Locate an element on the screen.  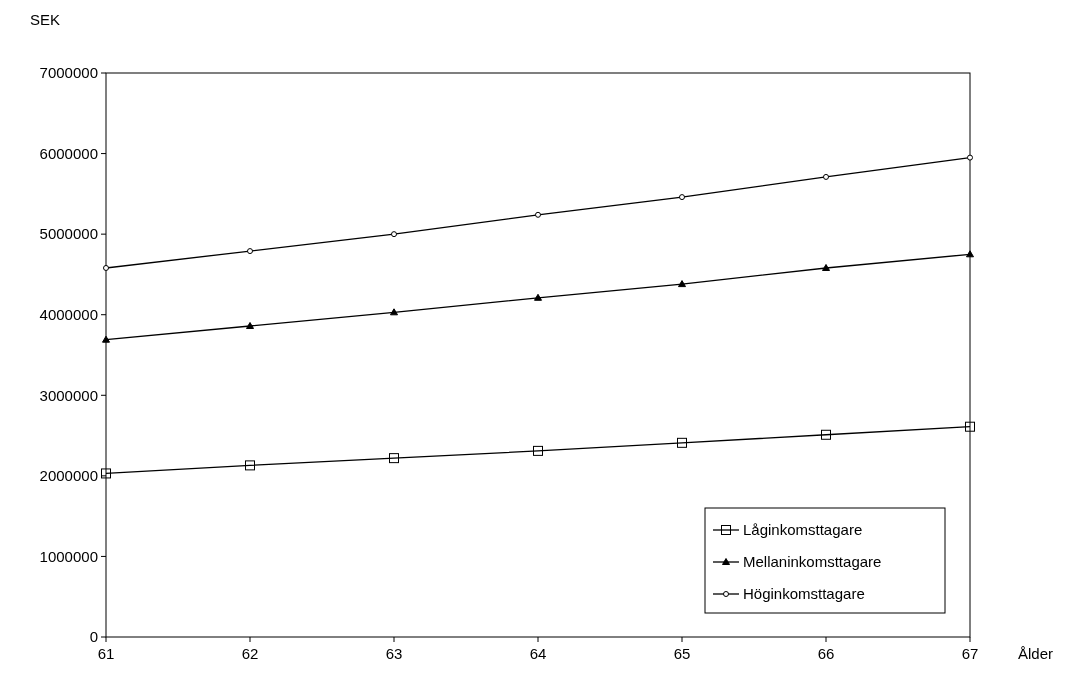
y-tick-label: 3000000 is located at coordinates (68, 395).